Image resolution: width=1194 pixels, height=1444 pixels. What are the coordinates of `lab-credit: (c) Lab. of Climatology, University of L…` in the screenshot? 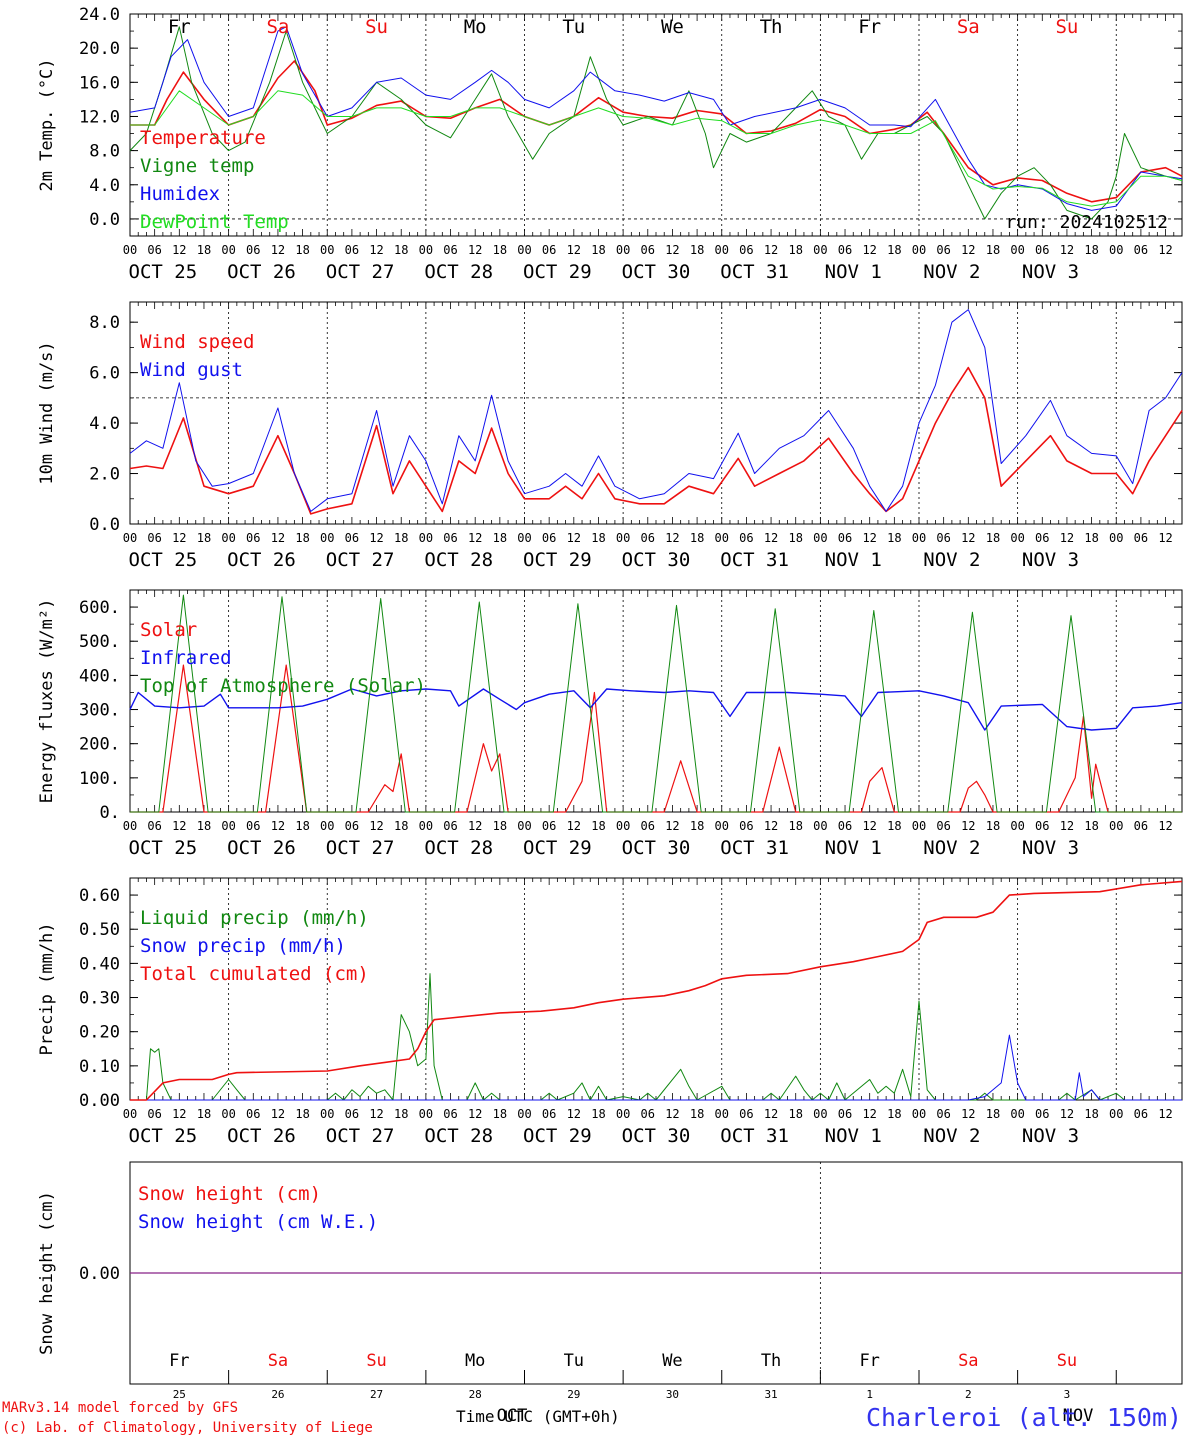 It's located at (187, 1428).